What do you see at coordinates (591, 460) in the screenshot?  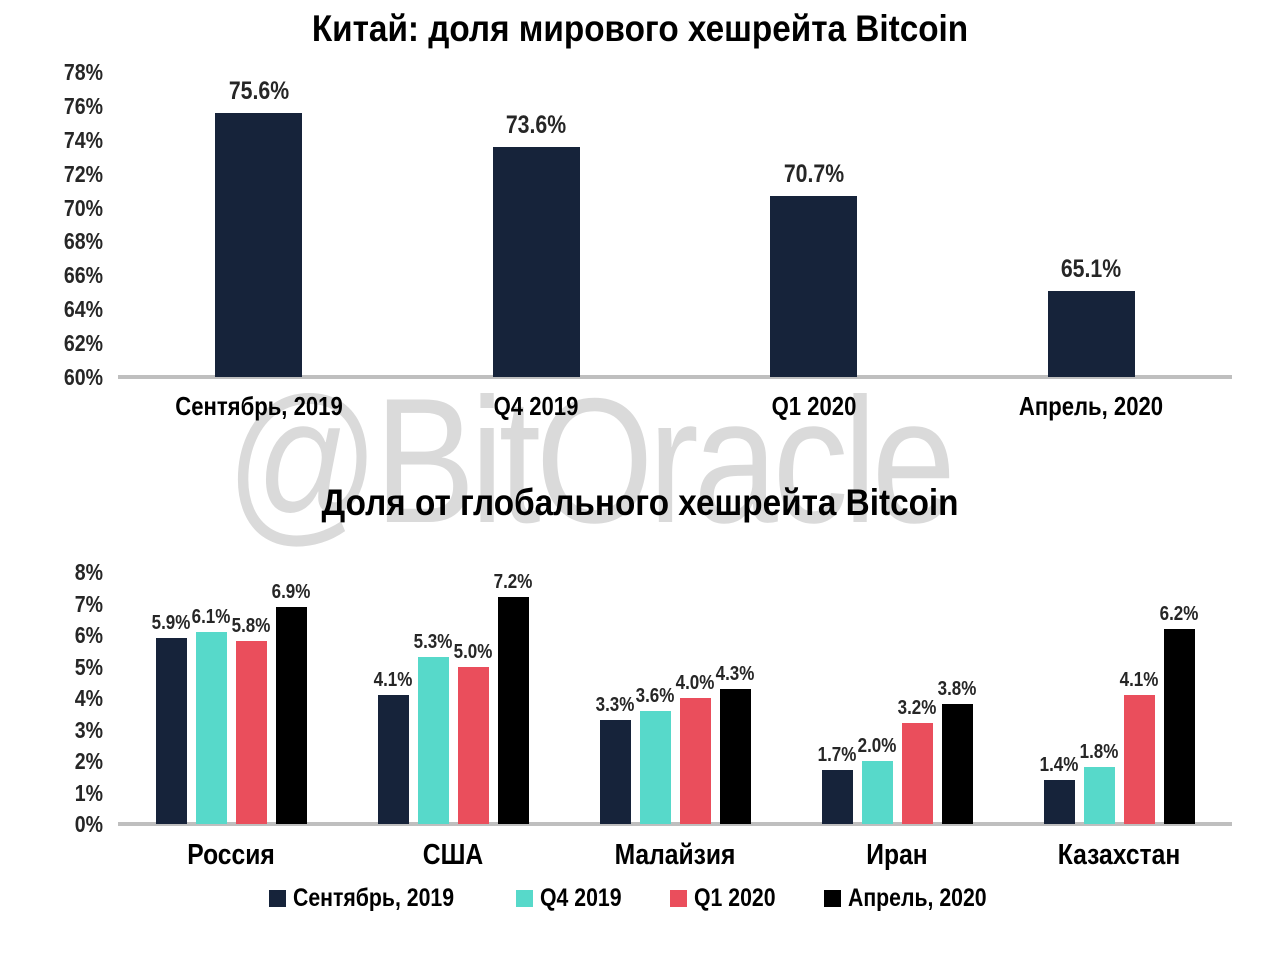 I see `bitoracle-watermark: @BitOracle` at bounding box center [591, 460].